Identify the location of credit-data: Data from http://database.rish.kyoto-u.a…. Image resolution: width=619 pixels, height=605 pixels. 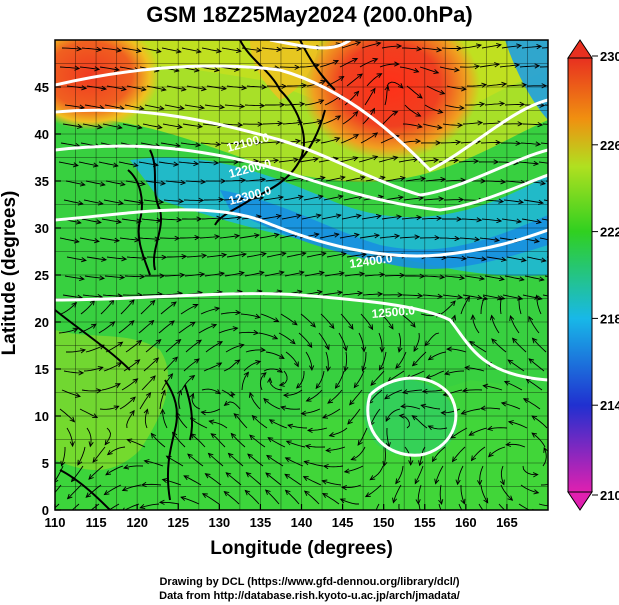
(309, 596).